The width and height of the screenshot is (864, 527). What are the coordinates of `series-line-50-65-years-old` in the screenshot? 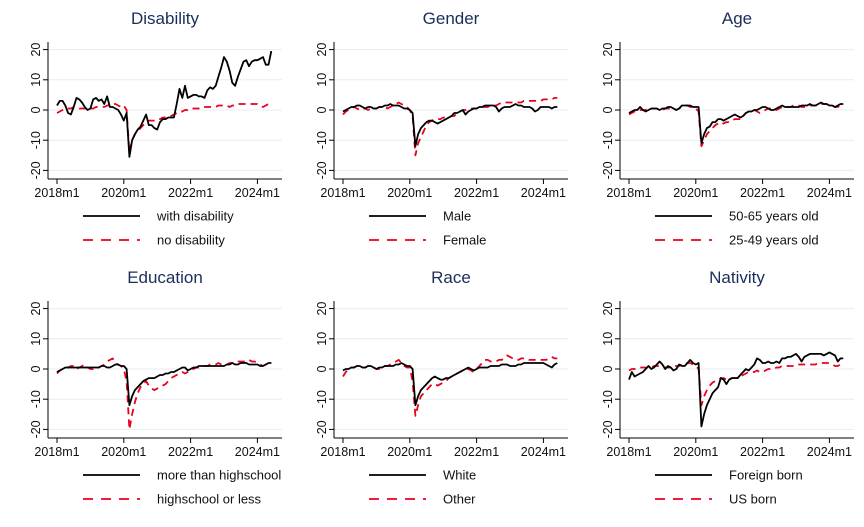 It's located at (736, 123).